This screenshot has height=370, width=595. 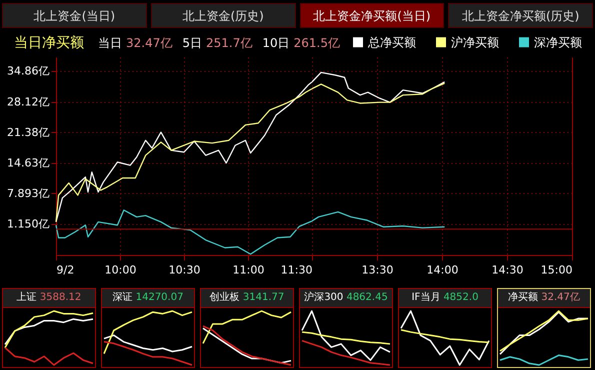 I want to click on text: 北上资金(历史), so click(x=223, y=15).